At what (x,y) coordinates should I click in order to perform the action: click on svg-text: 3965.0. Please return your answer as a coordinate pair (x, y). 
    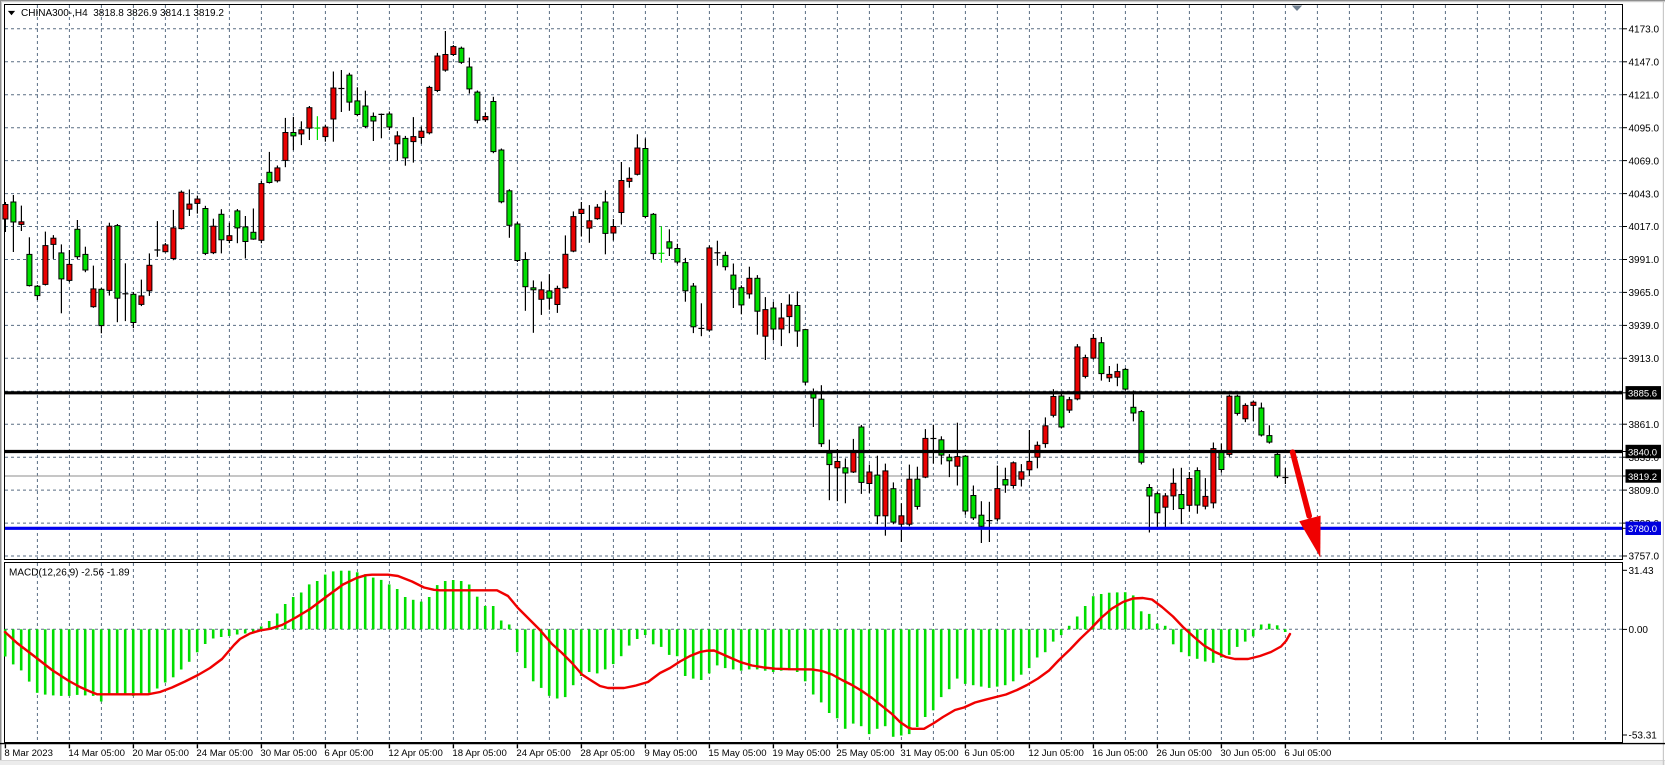
    Looking at the image, I should click on (1644, 293).